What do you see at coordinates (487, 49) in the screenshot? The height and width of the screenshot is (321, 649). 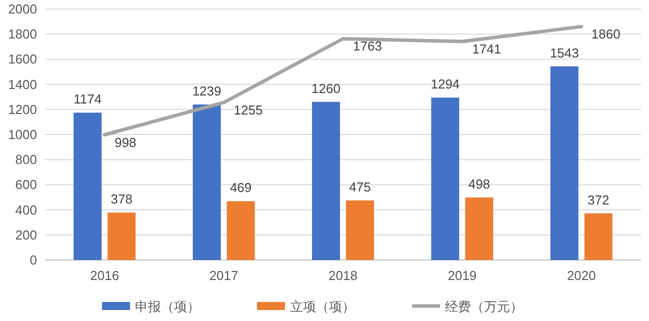 I see `data-label: 1741` at bounding box center [487, 49].